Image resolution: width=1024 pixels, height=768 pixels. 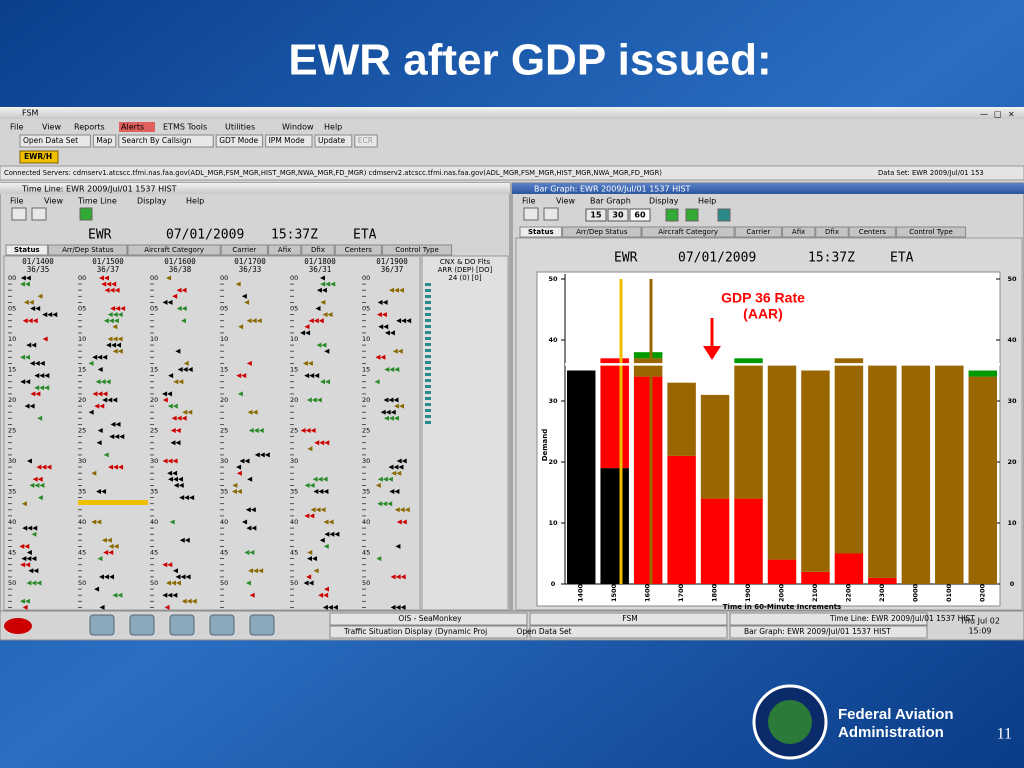 What do you see at coordinates (1011, 114) in the screenshot?
I see `window-control: ×` at bounding box center [1011, 114].